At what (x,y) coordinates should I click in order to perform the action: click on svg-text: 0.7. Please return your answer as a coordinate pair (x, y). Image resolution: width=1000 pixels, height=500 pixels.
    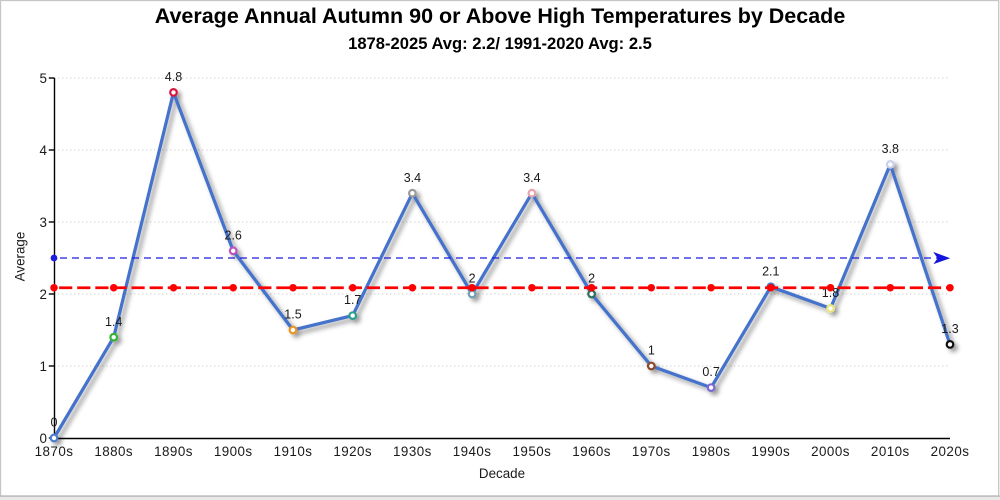
    Looking at the image, I should click on (710, 372).